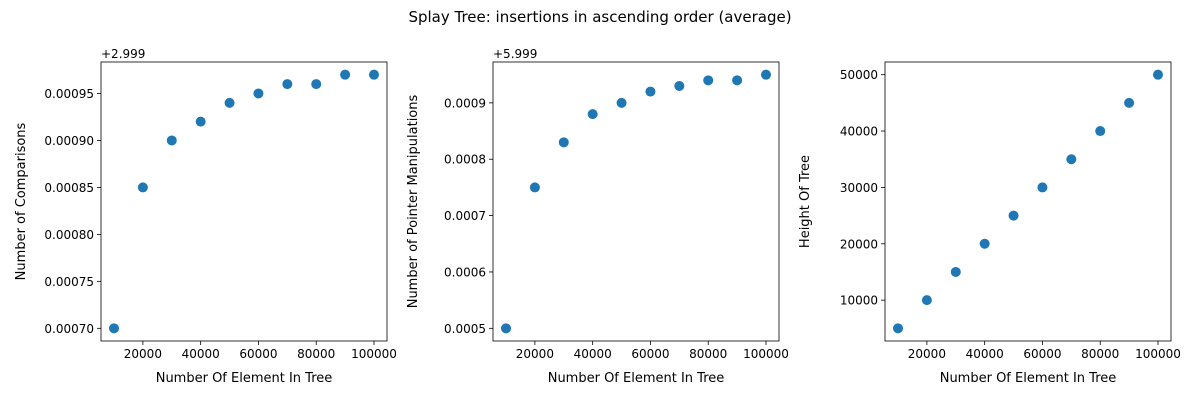  I want to click on y-tick-label: 0.00075, so click(69, 282).